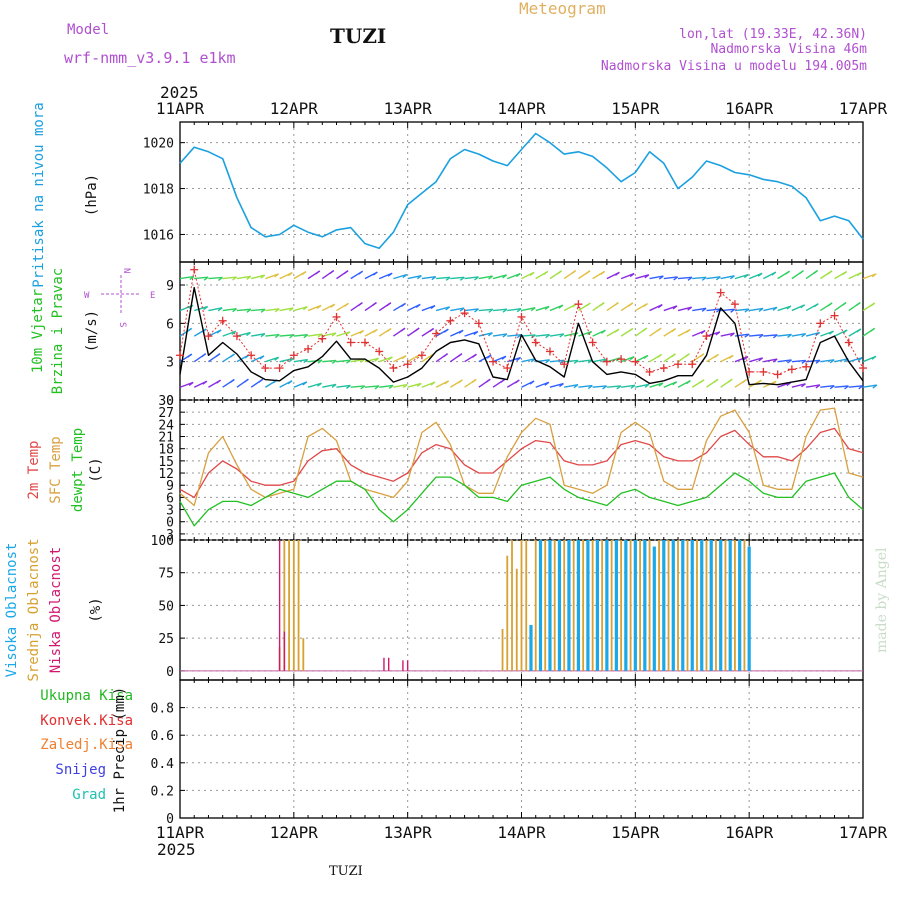  I want to click on y-tick-label: 18, so click(166, 450).